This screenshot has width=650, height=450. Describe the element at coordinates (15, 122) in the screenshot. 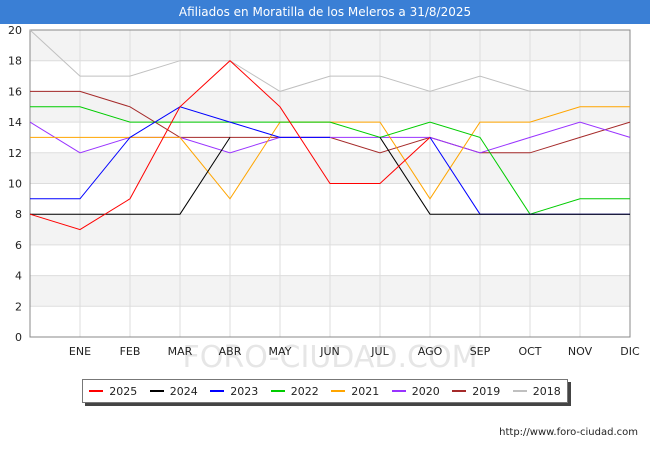

I see `y-tick-label: 14` at that location.